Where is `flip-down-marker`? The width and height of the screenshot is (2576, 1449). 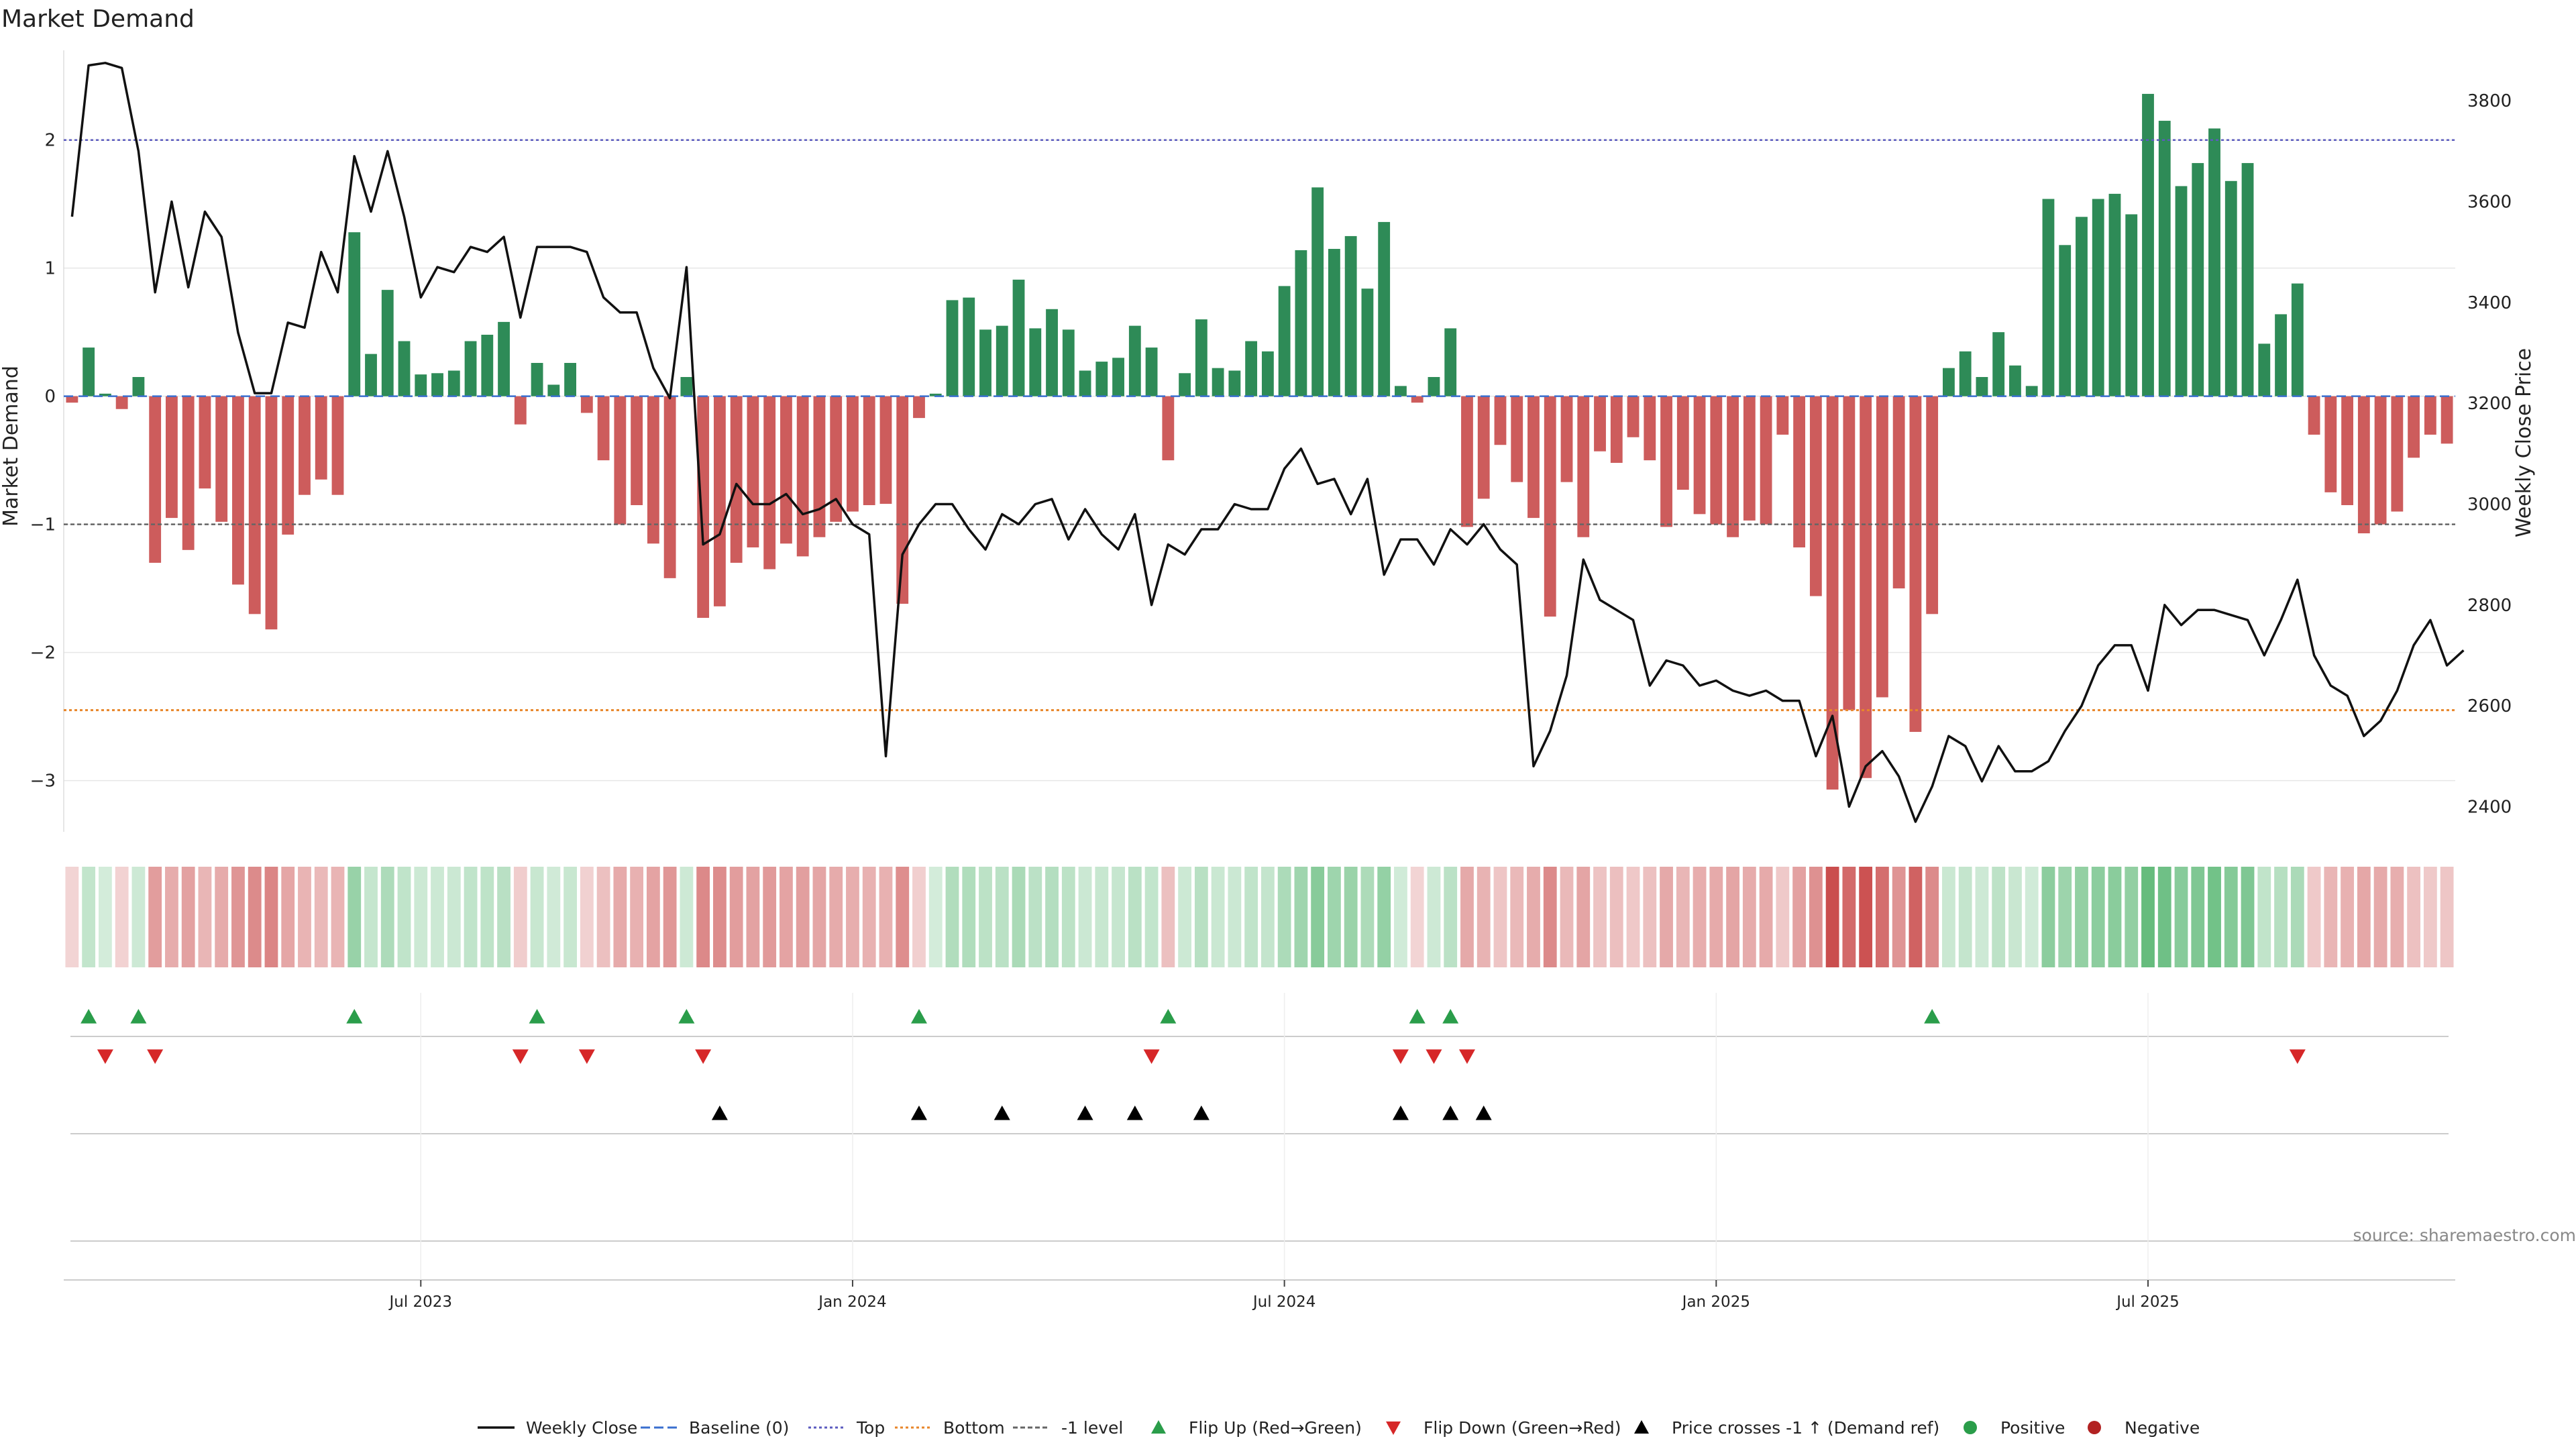
flip-down-marker is located at coordinates (155, 1056).